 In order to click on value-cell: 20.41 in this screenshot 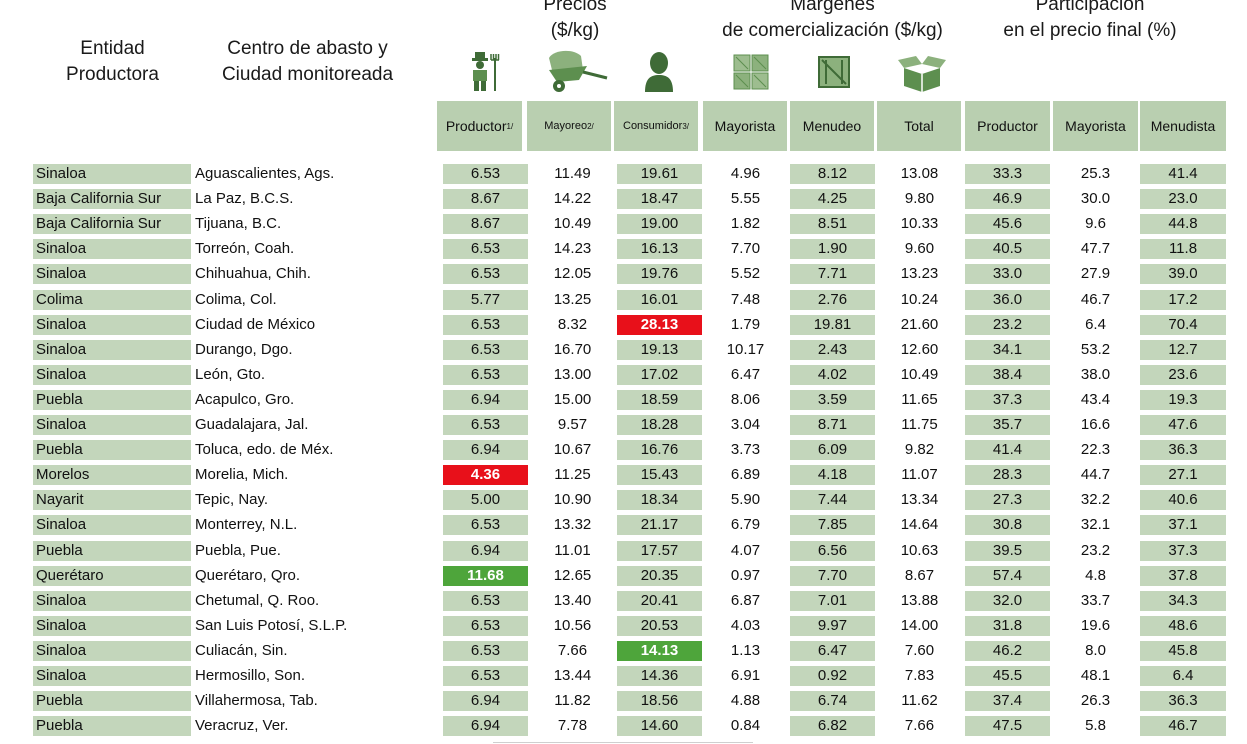, I will do `click(659, 600)`.